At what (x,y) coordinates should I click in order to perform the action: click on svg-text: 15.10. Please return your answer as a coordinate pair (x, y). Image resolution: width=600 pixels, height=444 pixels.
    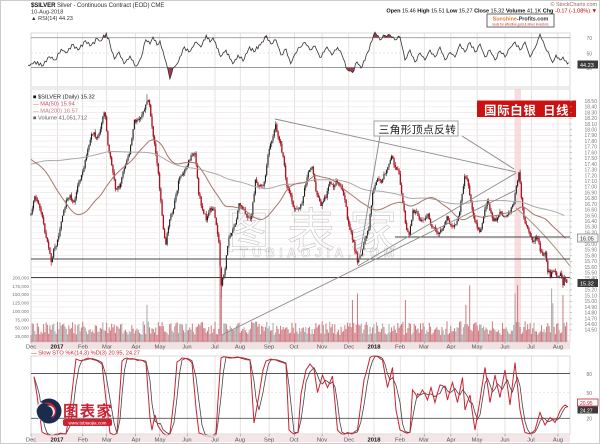
    Looking at the image, I should click on (590, 296).